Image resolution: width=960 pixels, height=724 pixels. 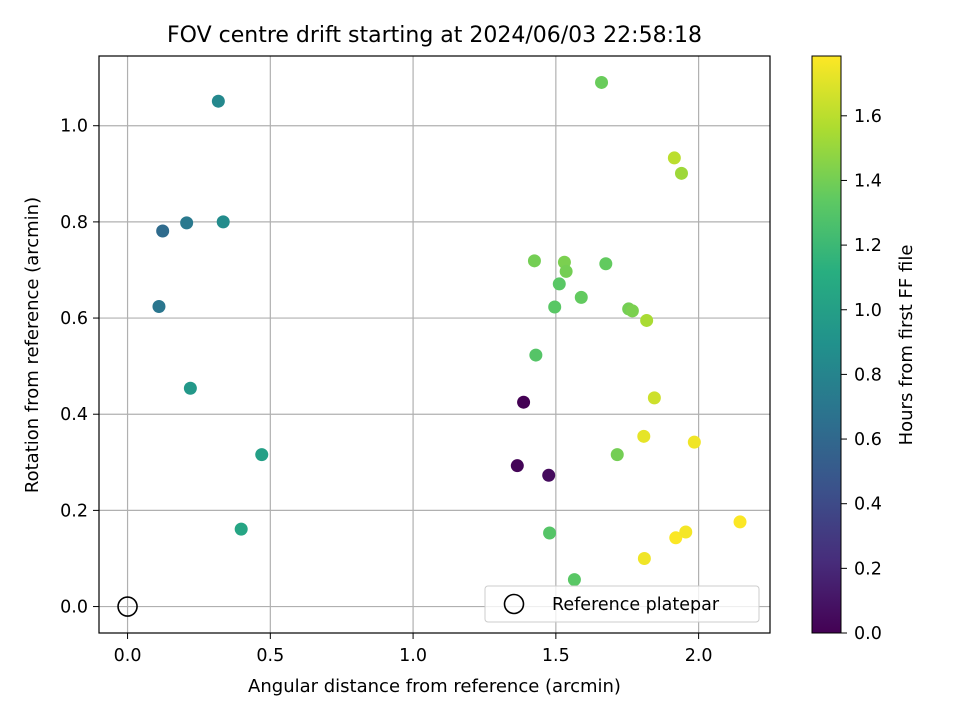 What do you see at coordinates (74, 127) in the screenshot?
I see `y-tick-label: 1.0` at bounding box center [74, 127].